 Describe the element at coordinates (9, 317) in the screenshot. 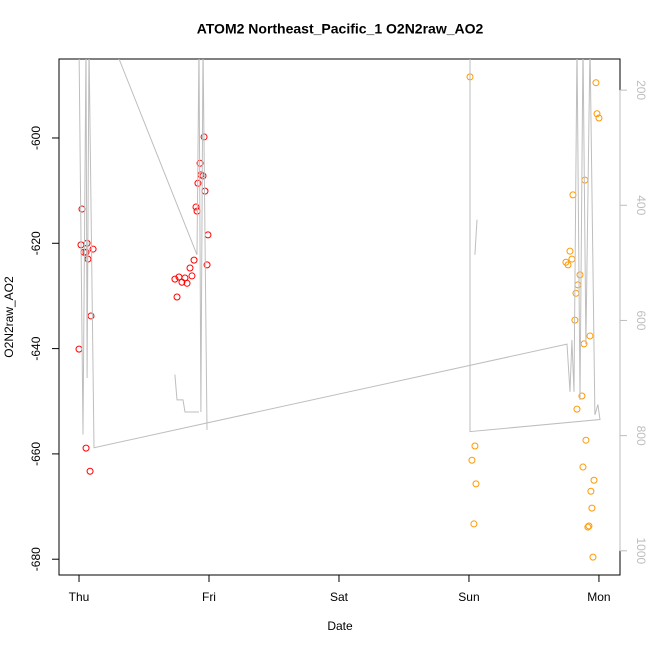

I see `y-axis-label: O2N2raw_AO2` at that location.